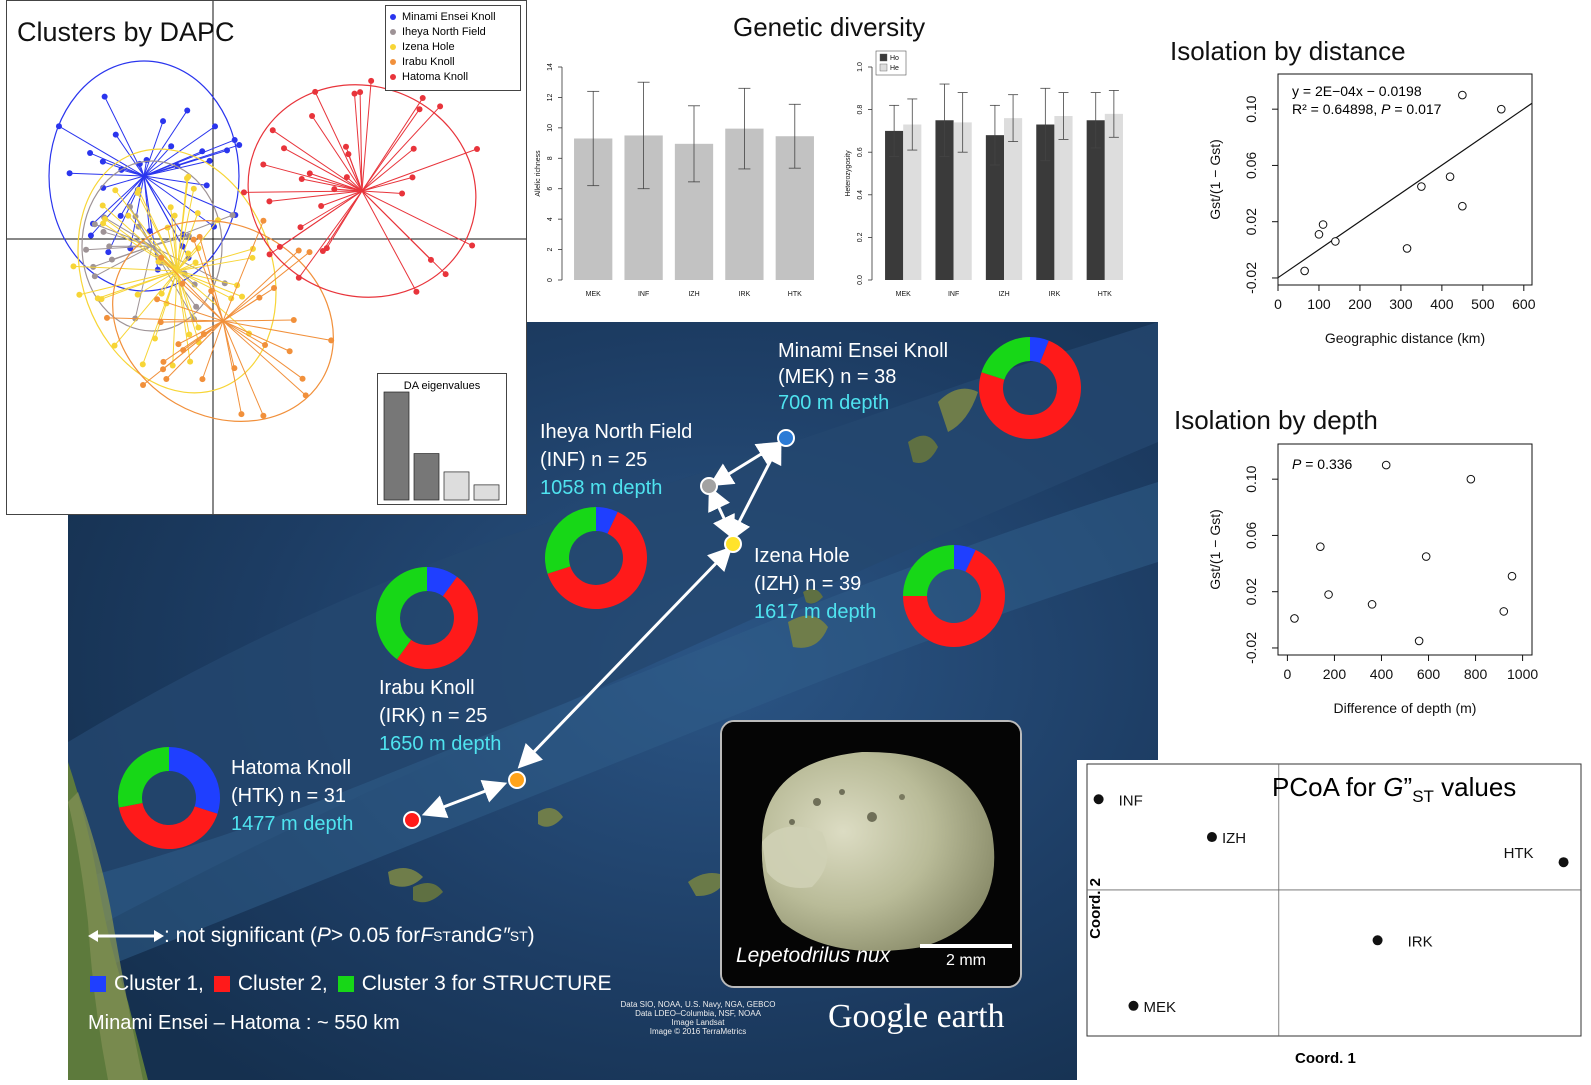 This screenshot has height=1085, width=1591. I want to click on g-sub: ST, so click(519, 936).